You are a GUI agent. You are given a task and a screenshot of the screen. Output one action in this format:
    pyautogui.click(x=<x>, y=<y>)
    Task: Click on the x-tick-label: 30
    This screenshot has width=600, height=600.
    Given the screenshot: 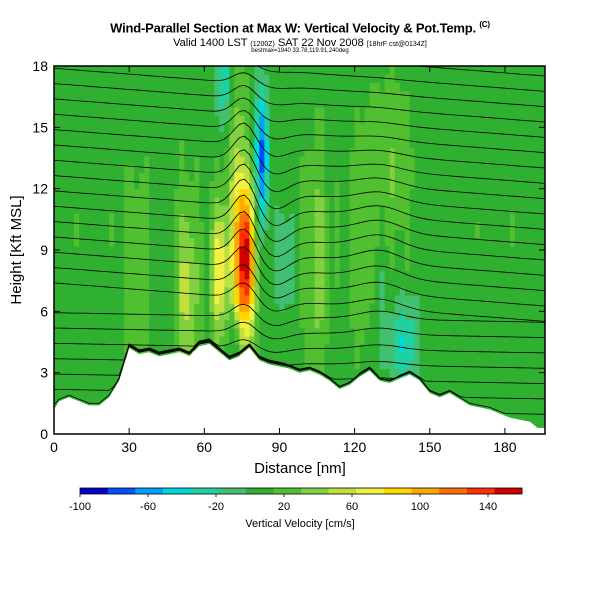 What is the action you would take?
    pyautogui.click(x=129, y=447)
    